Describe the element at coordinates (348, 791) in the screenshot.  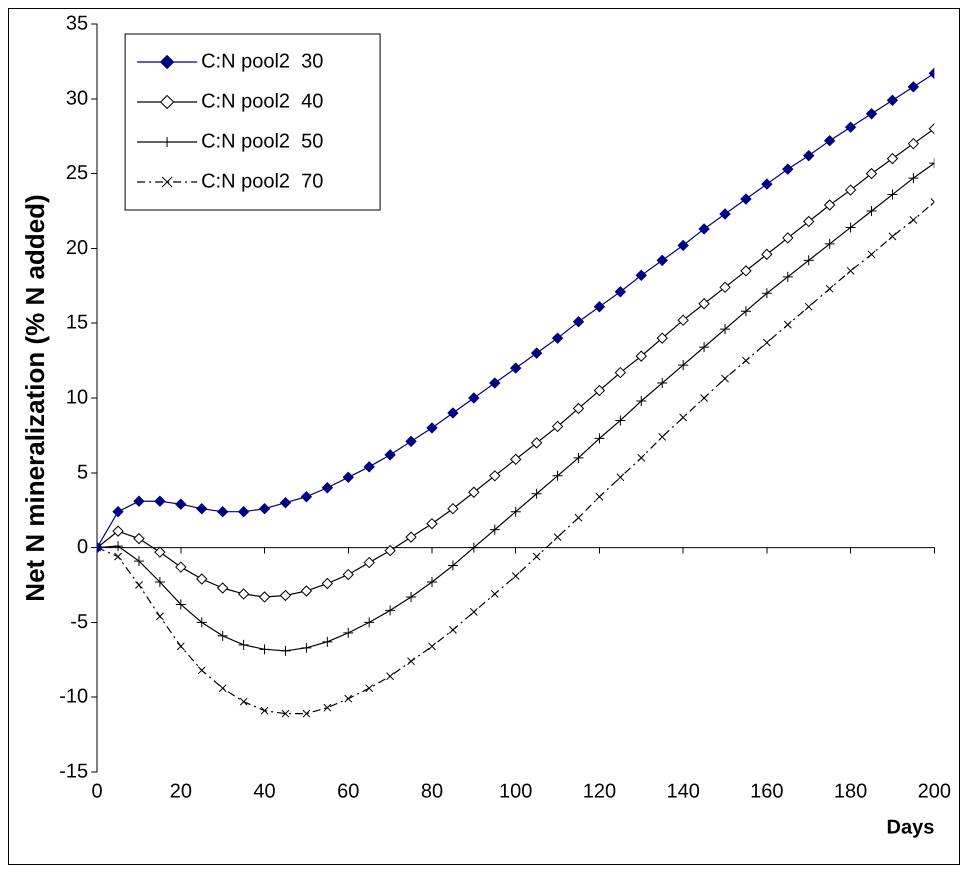
I see `x-tick-label: 60` at that location.